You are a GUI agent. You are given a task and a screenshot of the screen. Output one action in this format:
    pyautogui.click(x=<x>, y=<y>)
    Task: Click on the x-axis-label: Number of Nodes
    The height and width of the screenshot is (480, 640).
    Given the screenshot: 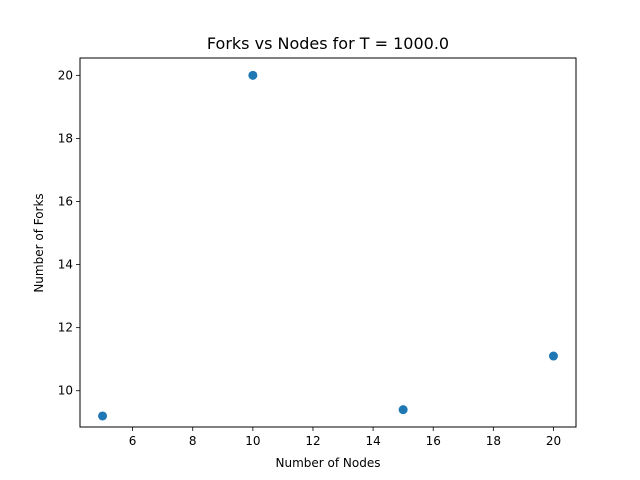 What is the action you would take?
    pyautogui.click(x=328, y=463)
    